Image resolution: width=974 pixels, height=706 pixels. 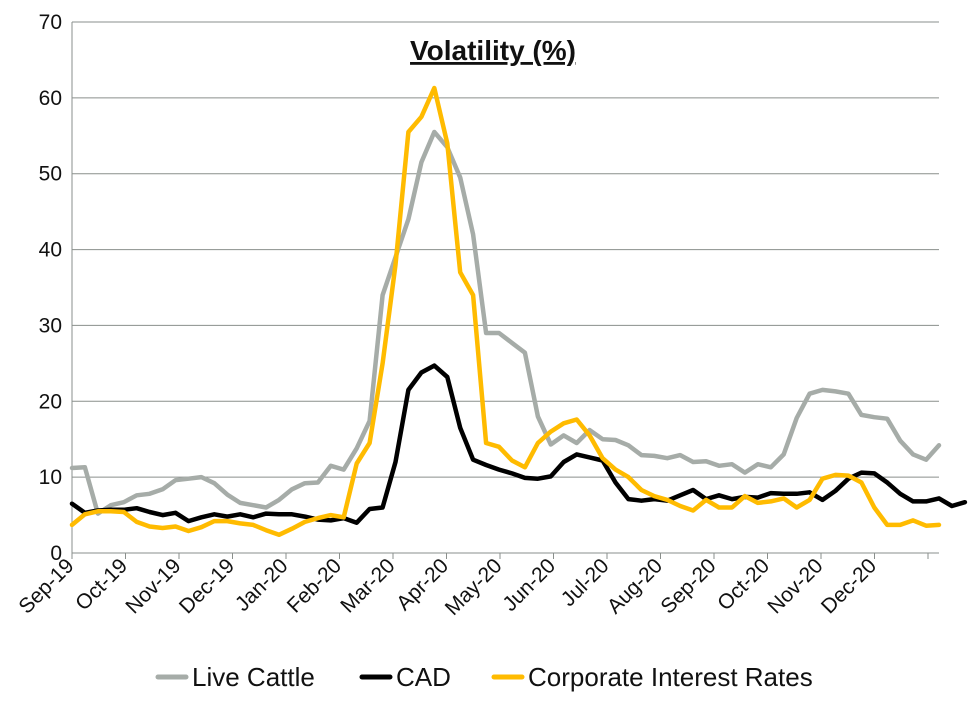 I want to click on x-tick-label: Sep-20, so click(x=688, y=586).